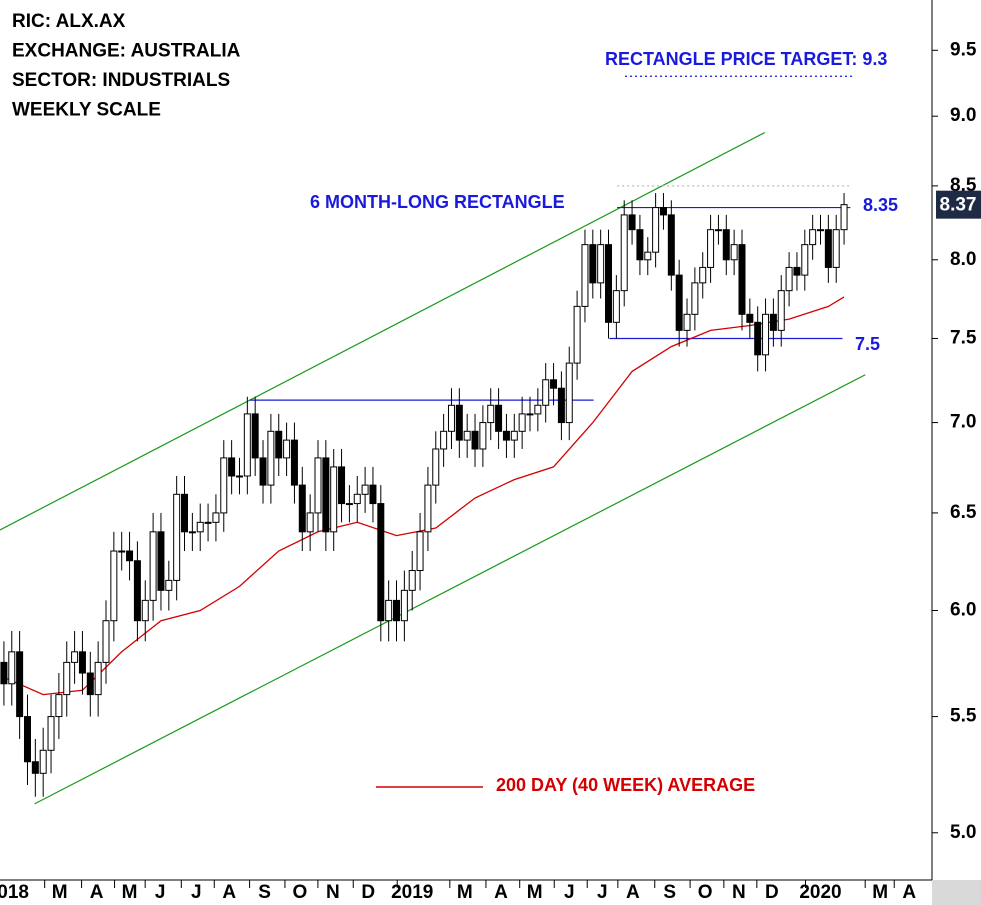  What do you see at coordinates (963, 115) in the screenshot?
I see `y-tick-label: 9.0` at bounding box center [963, 115].